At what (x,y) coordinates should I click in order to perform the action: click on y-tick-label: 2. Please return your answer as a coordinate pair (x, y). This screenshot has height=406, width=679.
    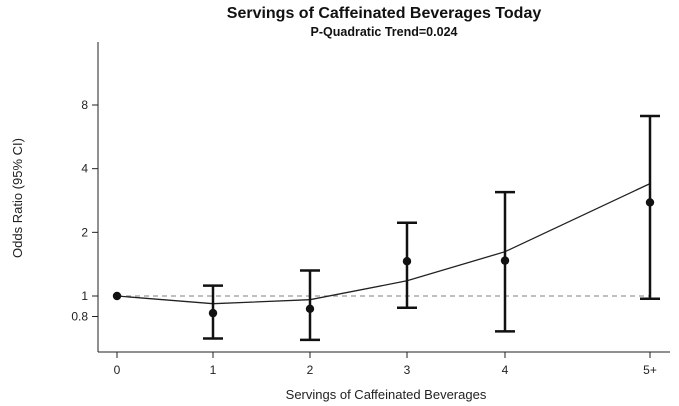
    Looking at the image, I should click on (84, 232).